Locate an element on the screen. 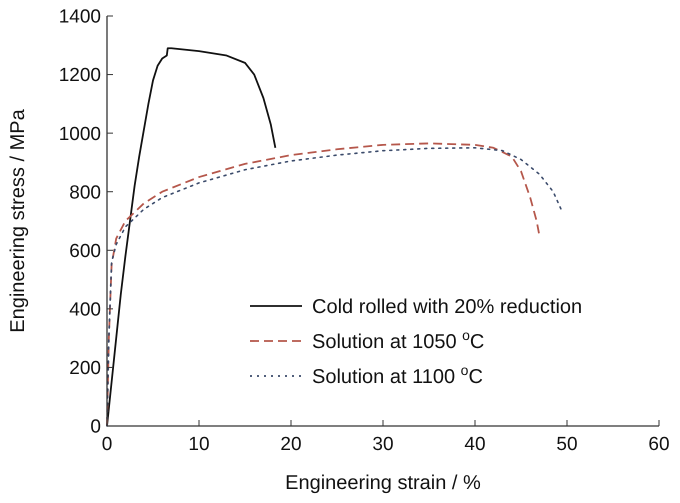 The width and height of the screenshot is (680, 503). x-axis-title: Engineering strain / % is located at coordinates (383, 483).